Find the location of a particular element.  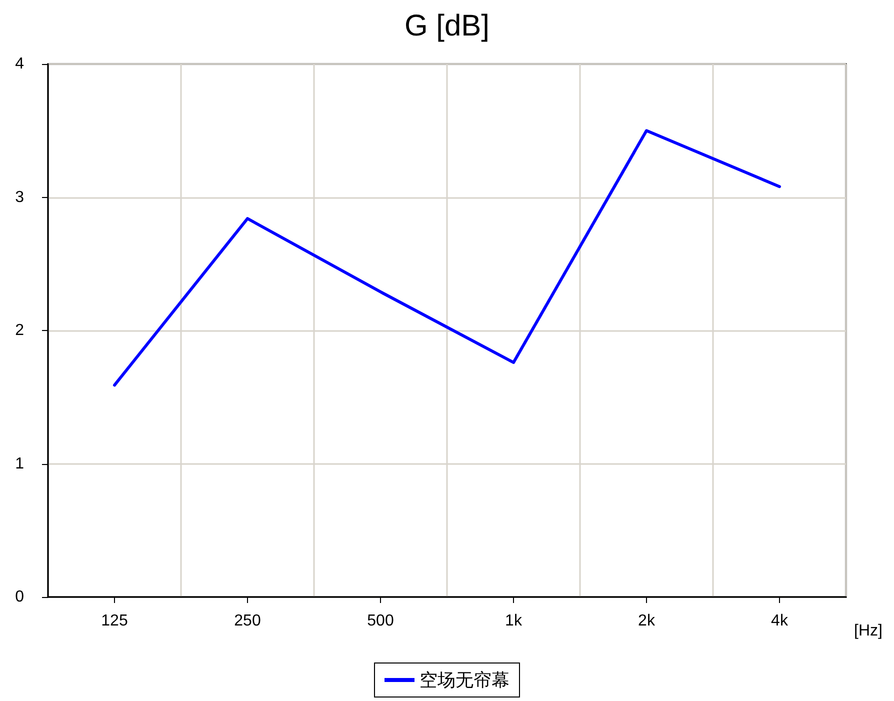

x-tick-label: 4k is located at coordinates (780, 621).